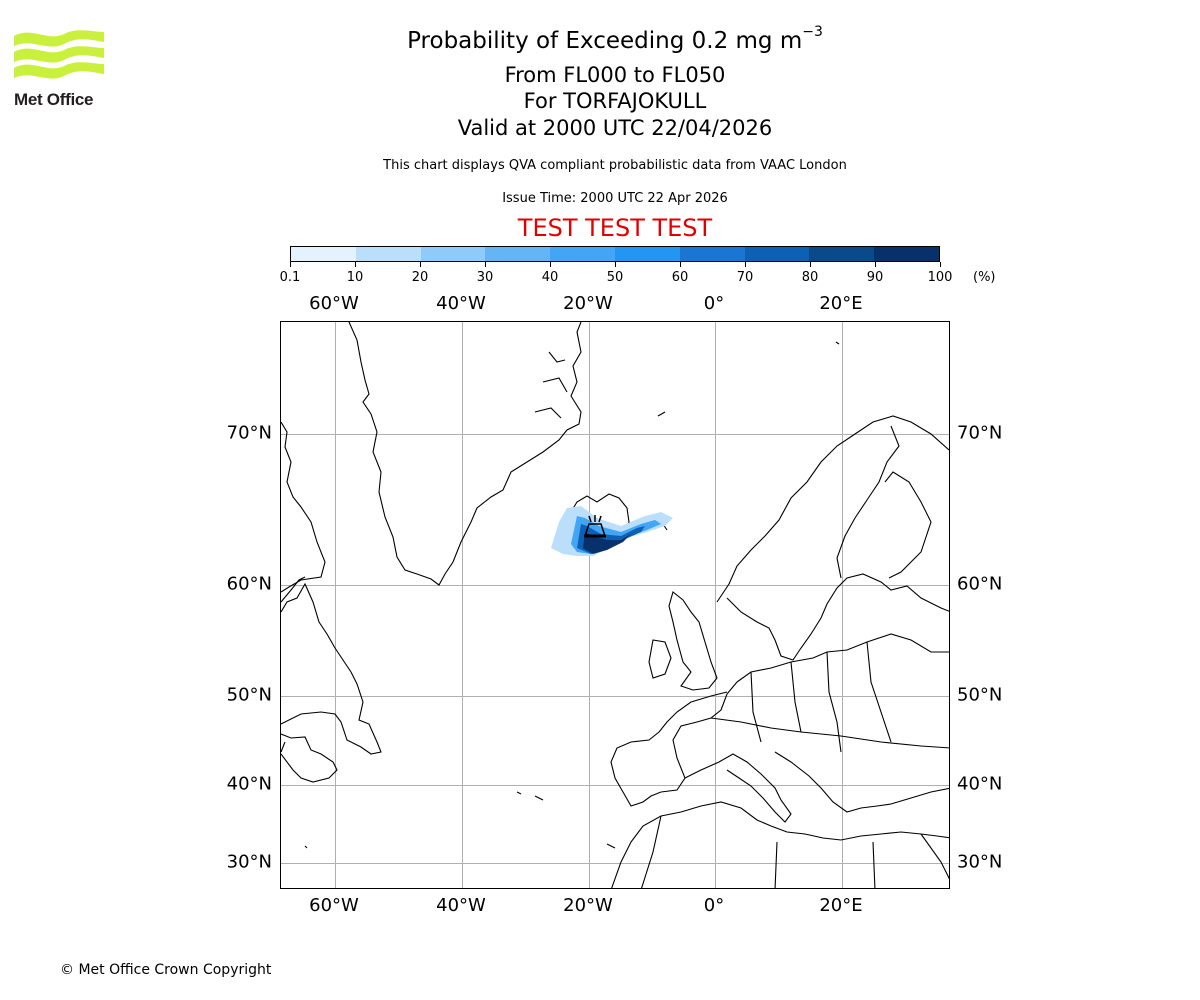  What do you see at coordinates (875, 277) in the screenshot?
I see `colorbar-tick-label: 90` at bounding box center [875, 277].